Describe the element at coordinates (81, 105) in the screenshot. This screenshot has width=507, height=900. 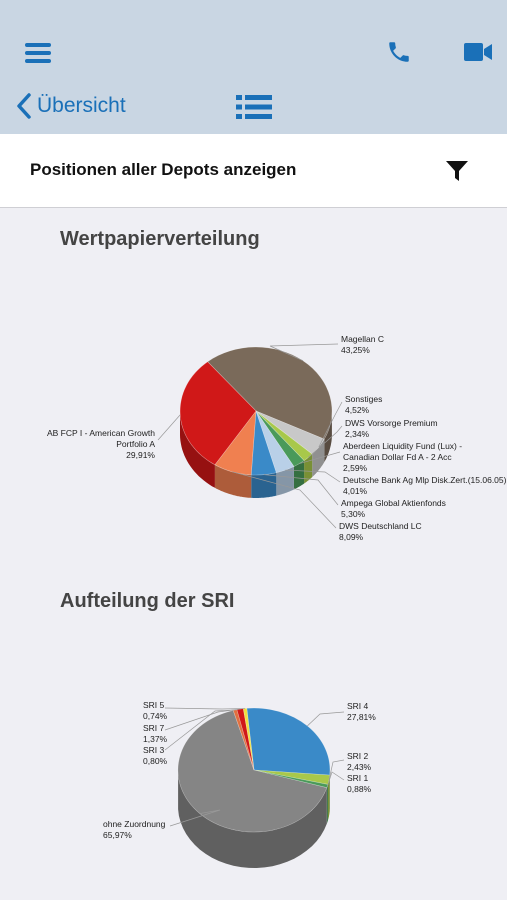
I see `back-label: Übersicht` at that location.